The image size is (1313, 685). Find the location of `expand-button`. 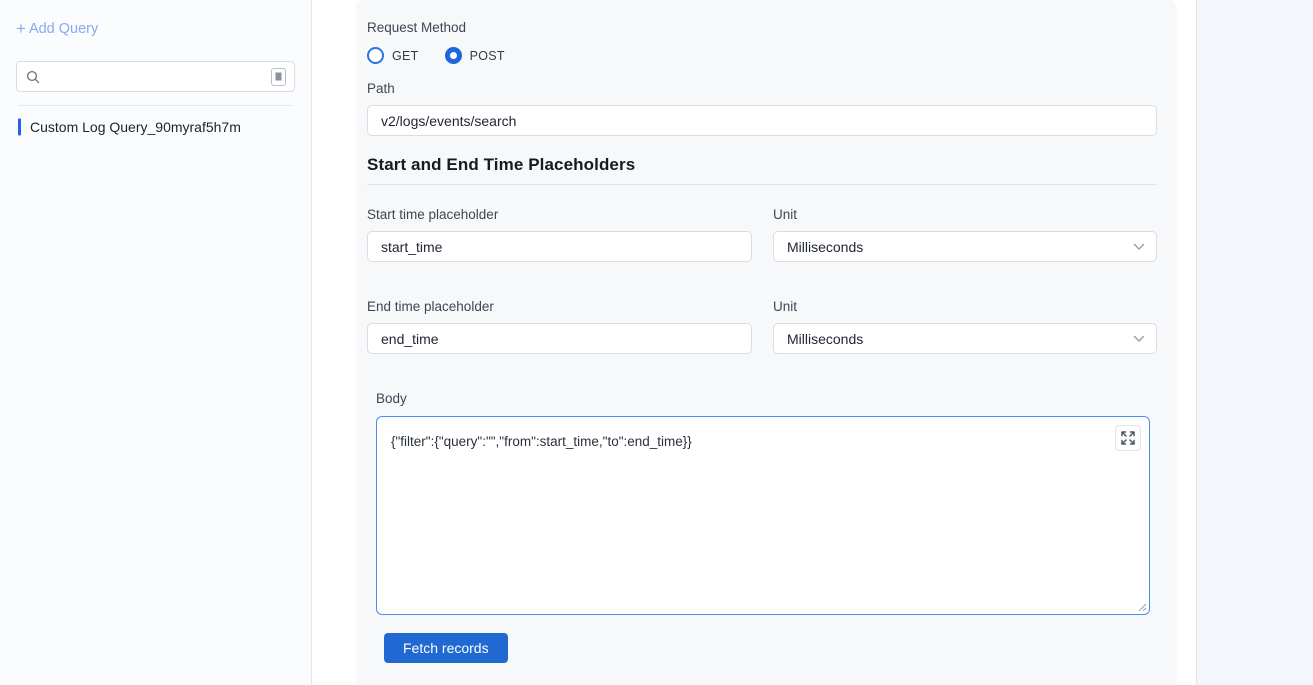

expand-button is located at coordinates (1128, 438).